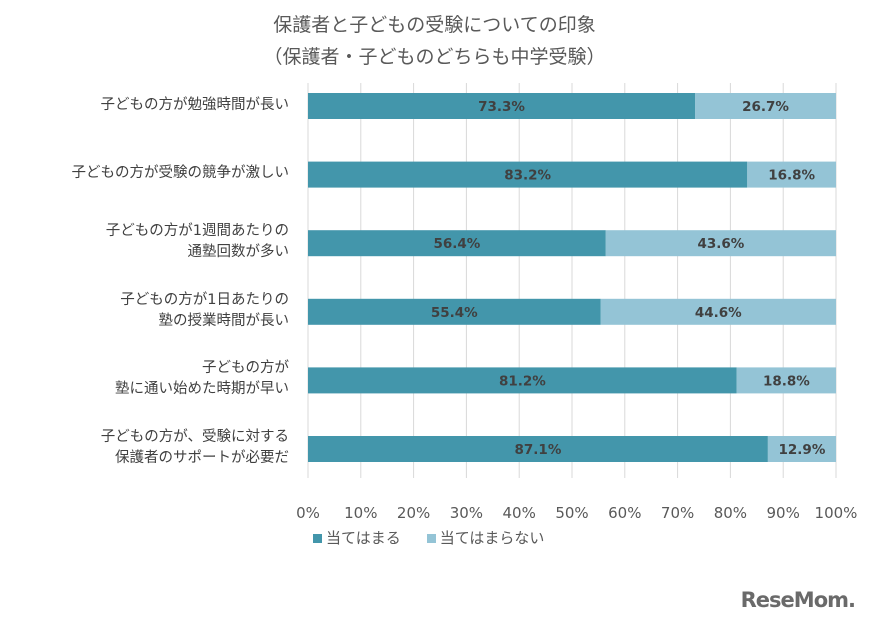  Describe the element at coordinates (363, 538) in the screenshot. I see `legend-label: 当てはまる` at that location.